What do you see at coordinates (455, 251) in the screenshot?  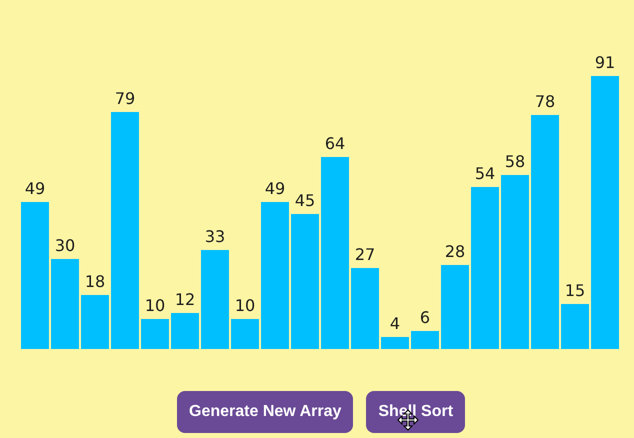 I see `data-label: 28` at bounding box center [455, 251].